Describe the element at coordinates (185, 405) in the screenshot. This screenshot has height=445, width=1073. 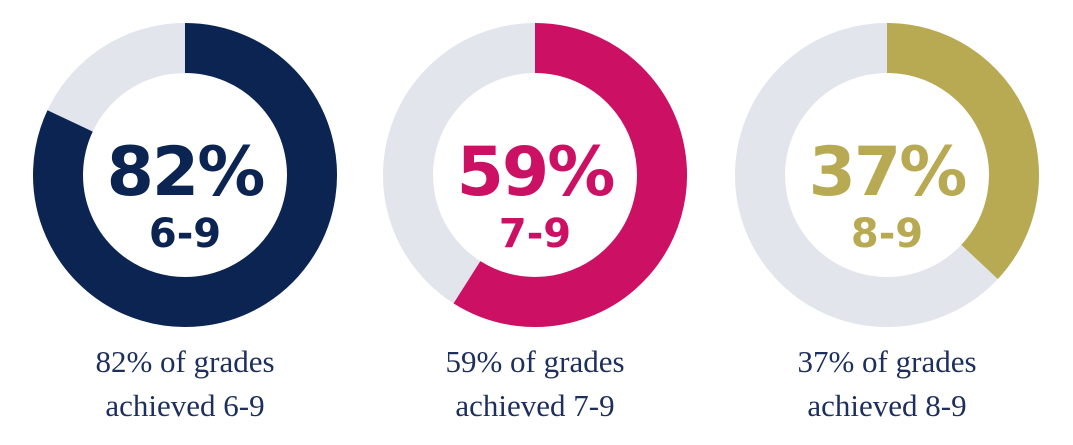
I see `caption-line-2: achieved 6-9` at that location.